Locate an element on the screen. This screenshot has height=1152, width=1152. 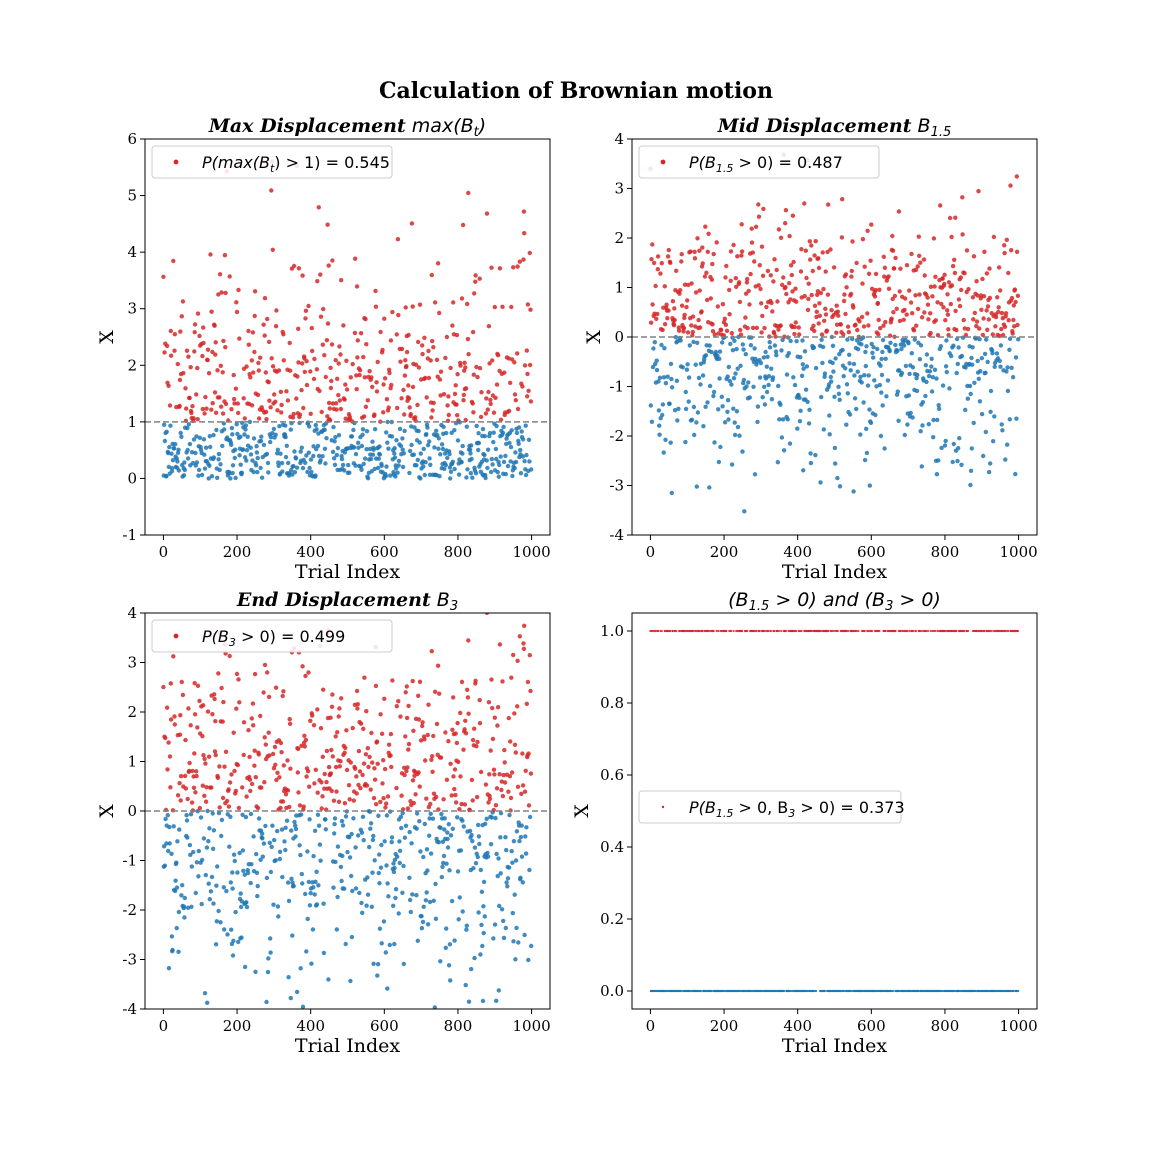
y-tick-label: 0.4 is located at coordinates (612, 847).